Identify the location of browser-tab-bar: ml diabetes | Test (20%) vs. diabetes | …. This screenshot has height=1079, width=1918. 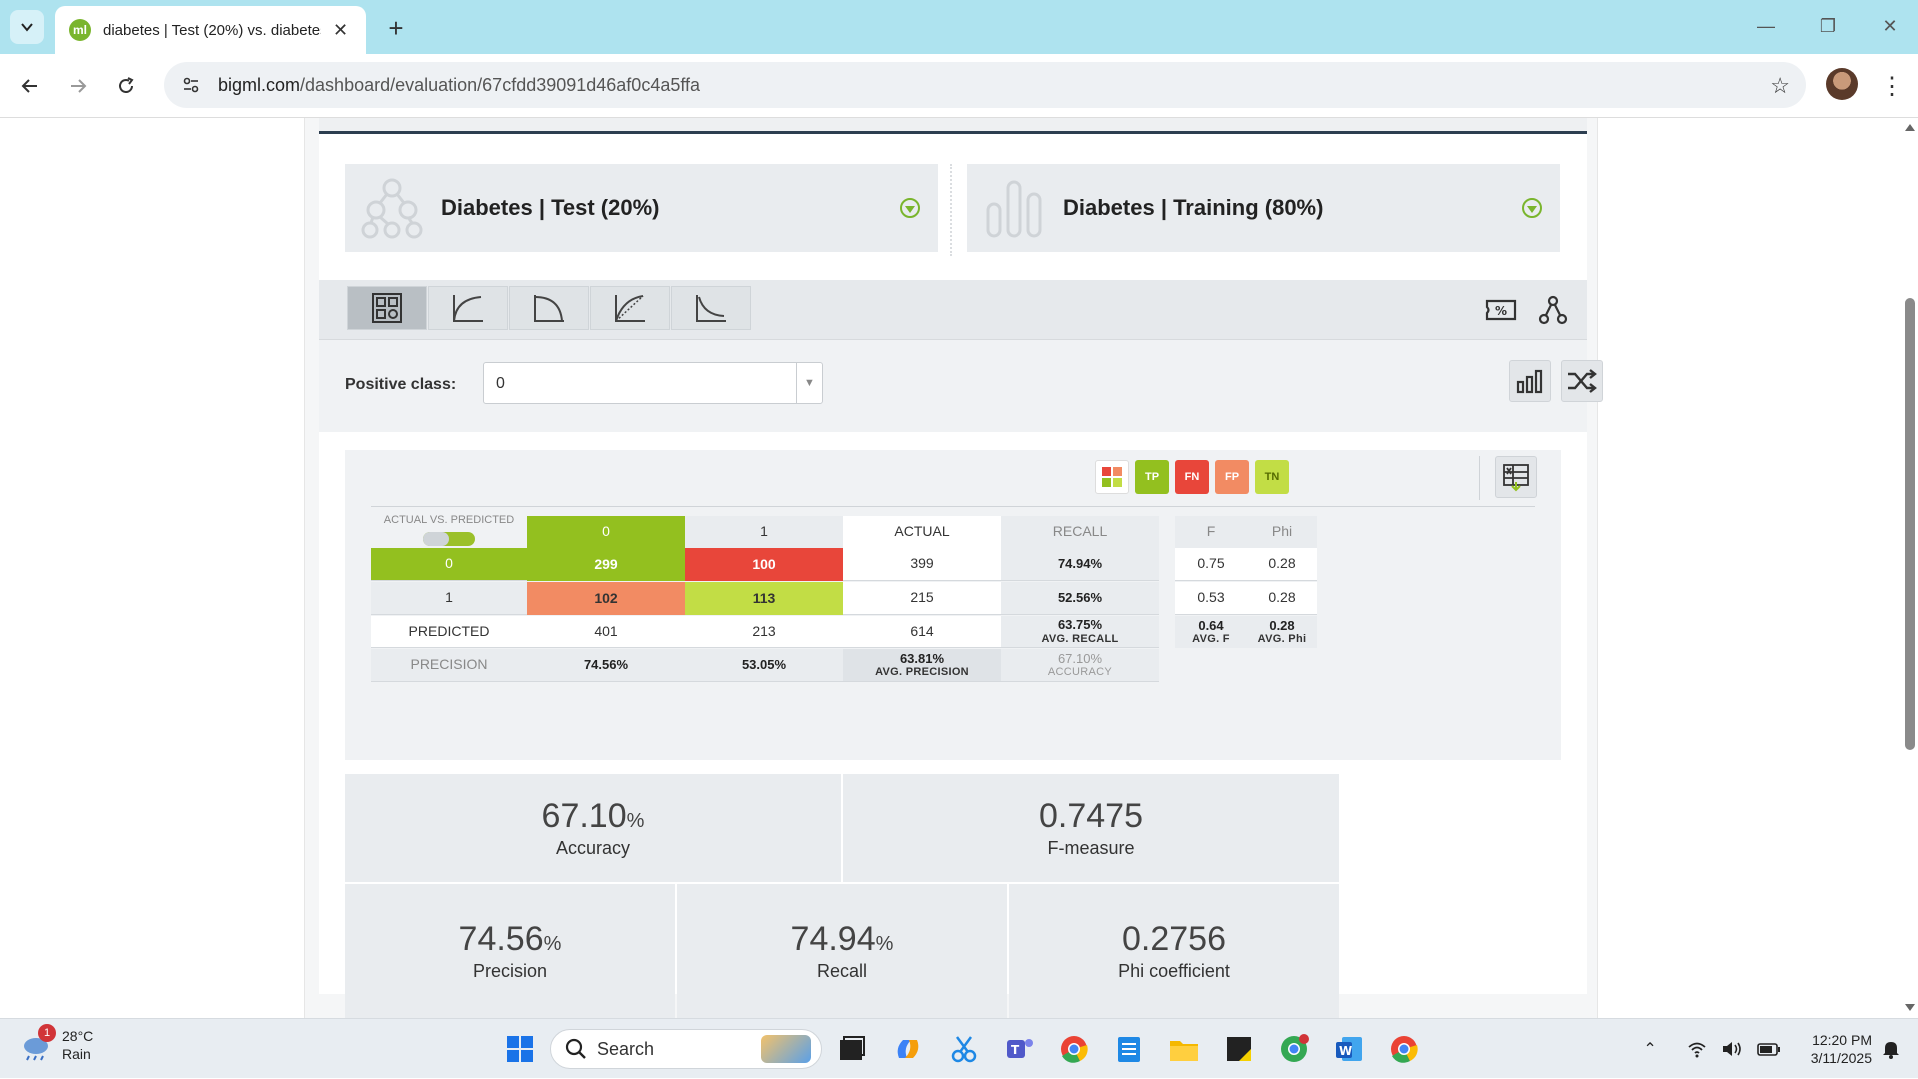
(959, 27).